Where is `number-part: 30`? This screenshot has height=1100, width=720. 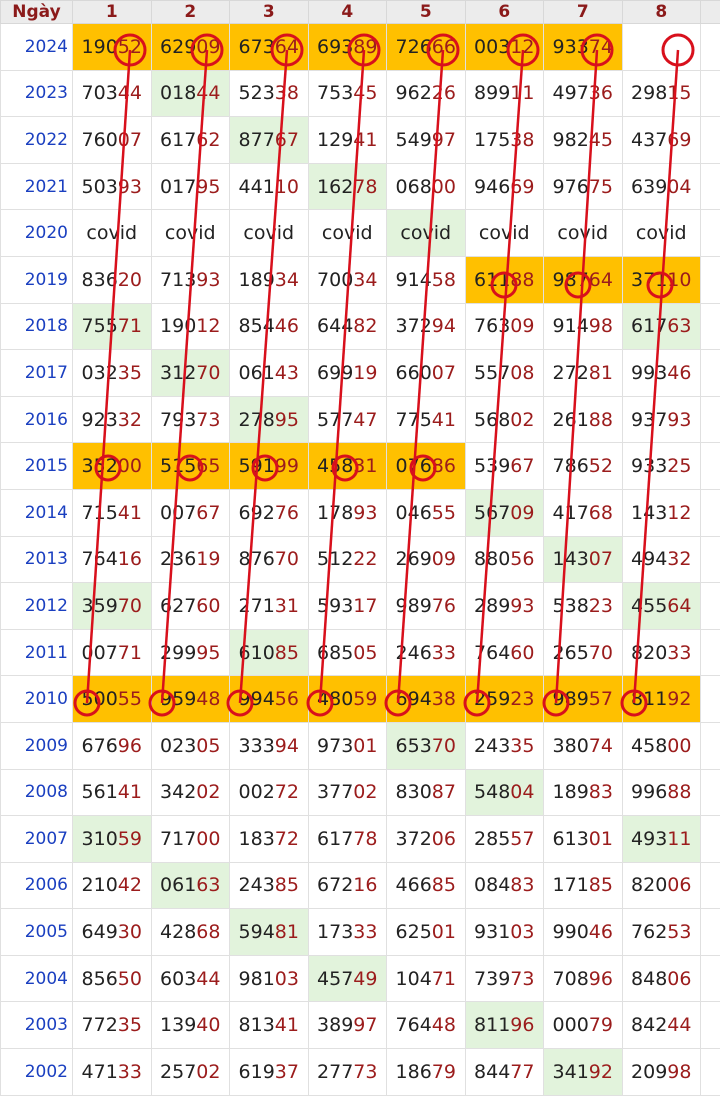
number-part: 30 is located at coordinates (129, 932).